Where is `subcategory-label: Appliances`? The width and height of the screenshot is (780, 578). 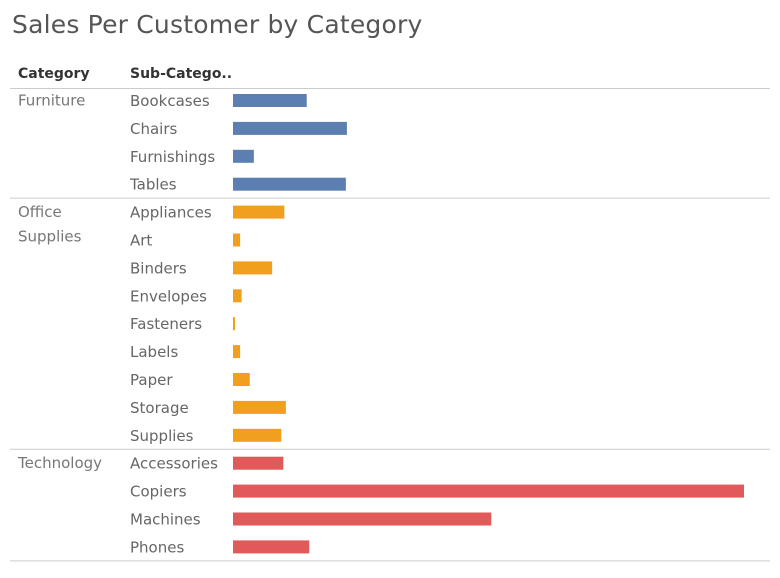
subcategory-label: Appliances is located at coordinates (171, 213).